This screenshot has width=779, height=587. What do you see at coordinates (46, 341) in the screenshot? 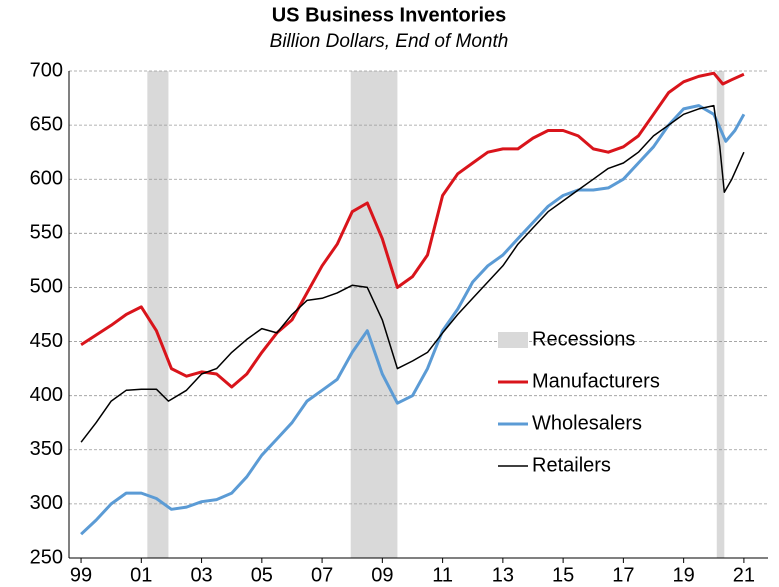
I see `y-tick-label: 450` at bounding box center [46, 341].